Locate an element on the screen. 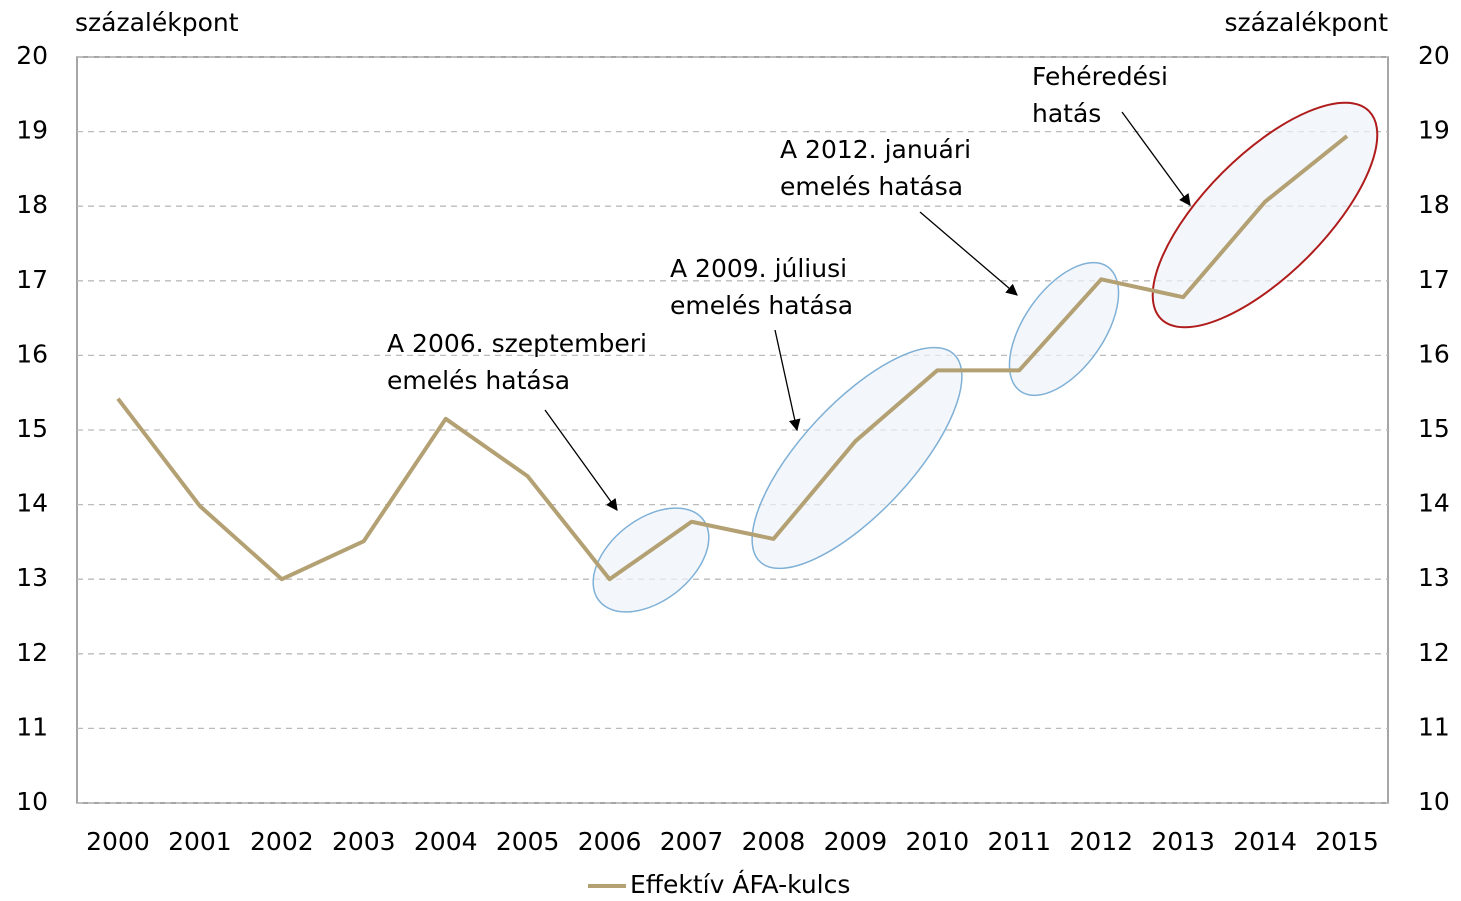 The image size is (1461, 901). y-tick-label: 19 is located at coordinates (32, 130).